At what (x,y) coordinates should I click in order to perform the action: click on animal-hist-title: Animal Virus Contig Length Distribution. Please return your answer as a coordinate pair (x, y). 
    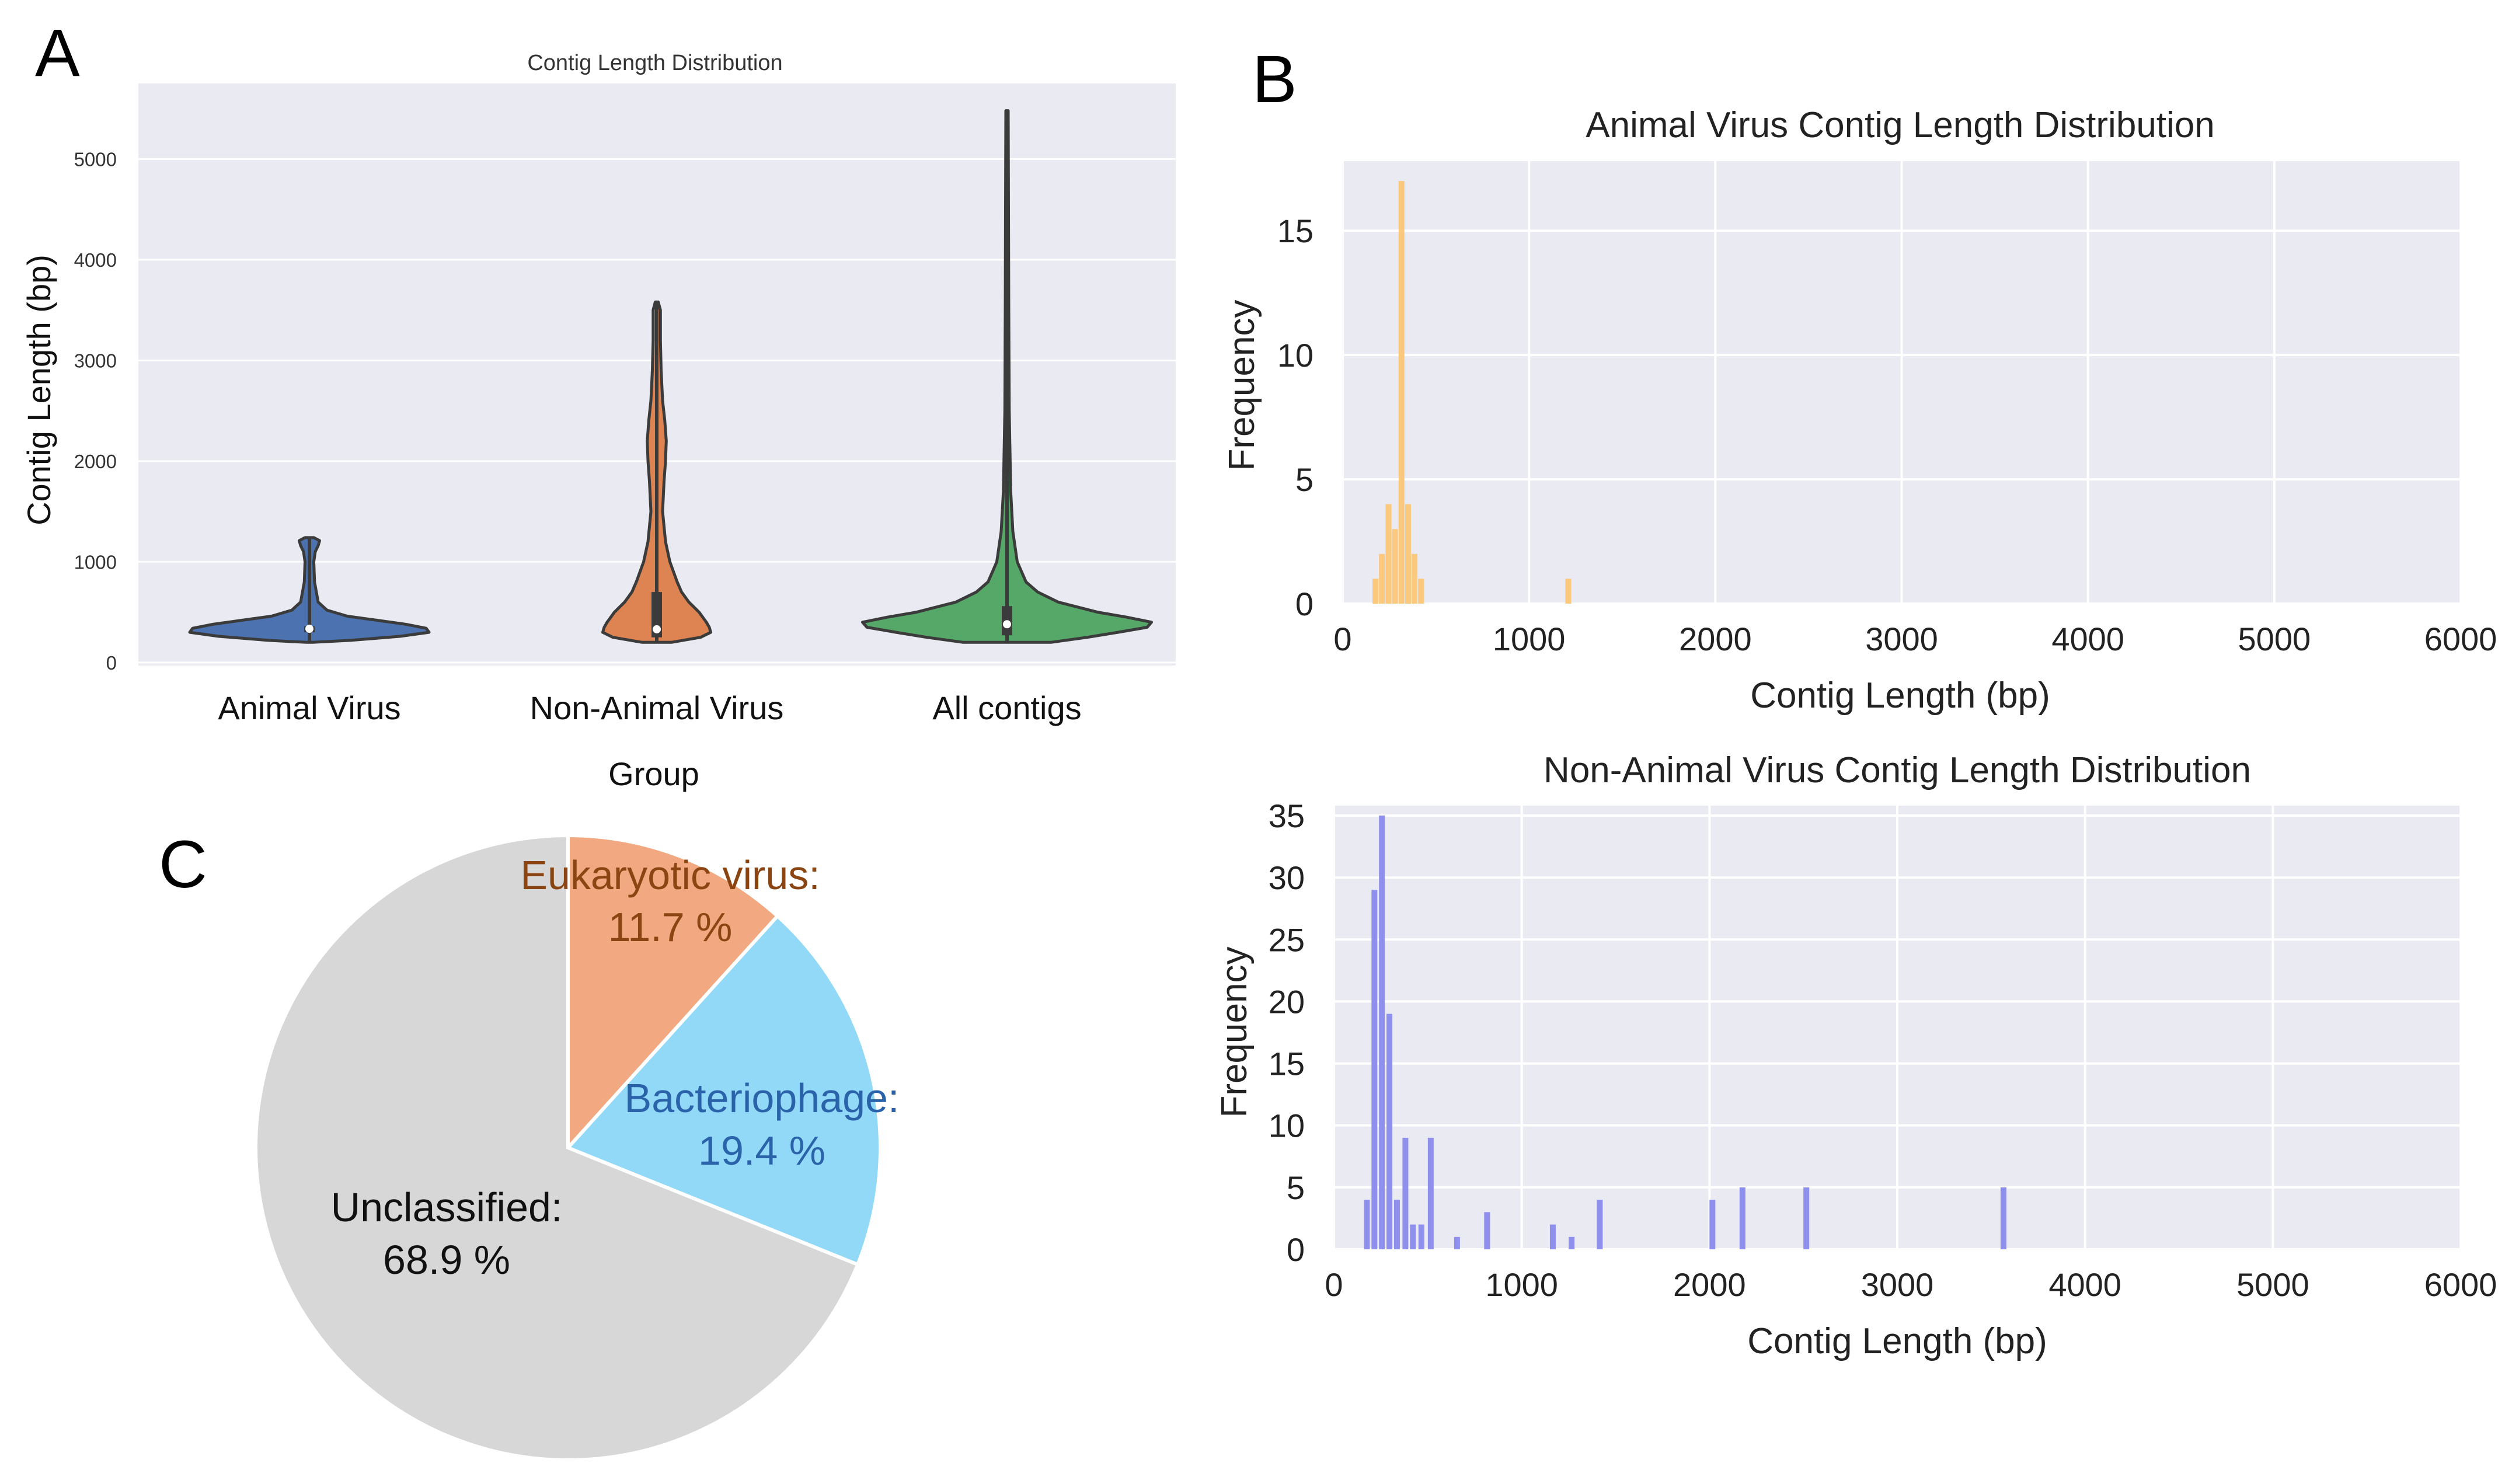
    Looking at the image, I should click on (1901, 125).